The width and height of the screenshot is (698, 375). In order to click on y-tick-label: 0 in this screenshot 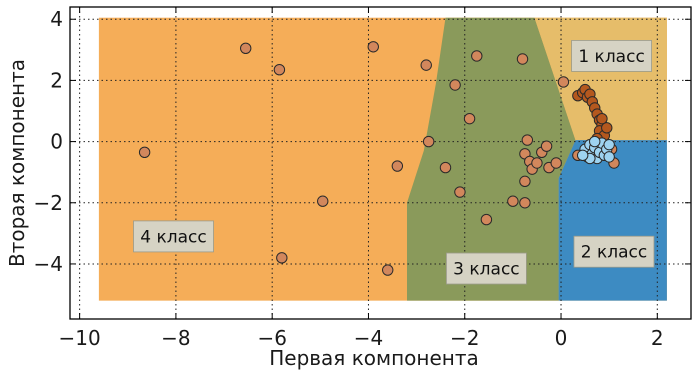, I will do `click(56, 142)`.